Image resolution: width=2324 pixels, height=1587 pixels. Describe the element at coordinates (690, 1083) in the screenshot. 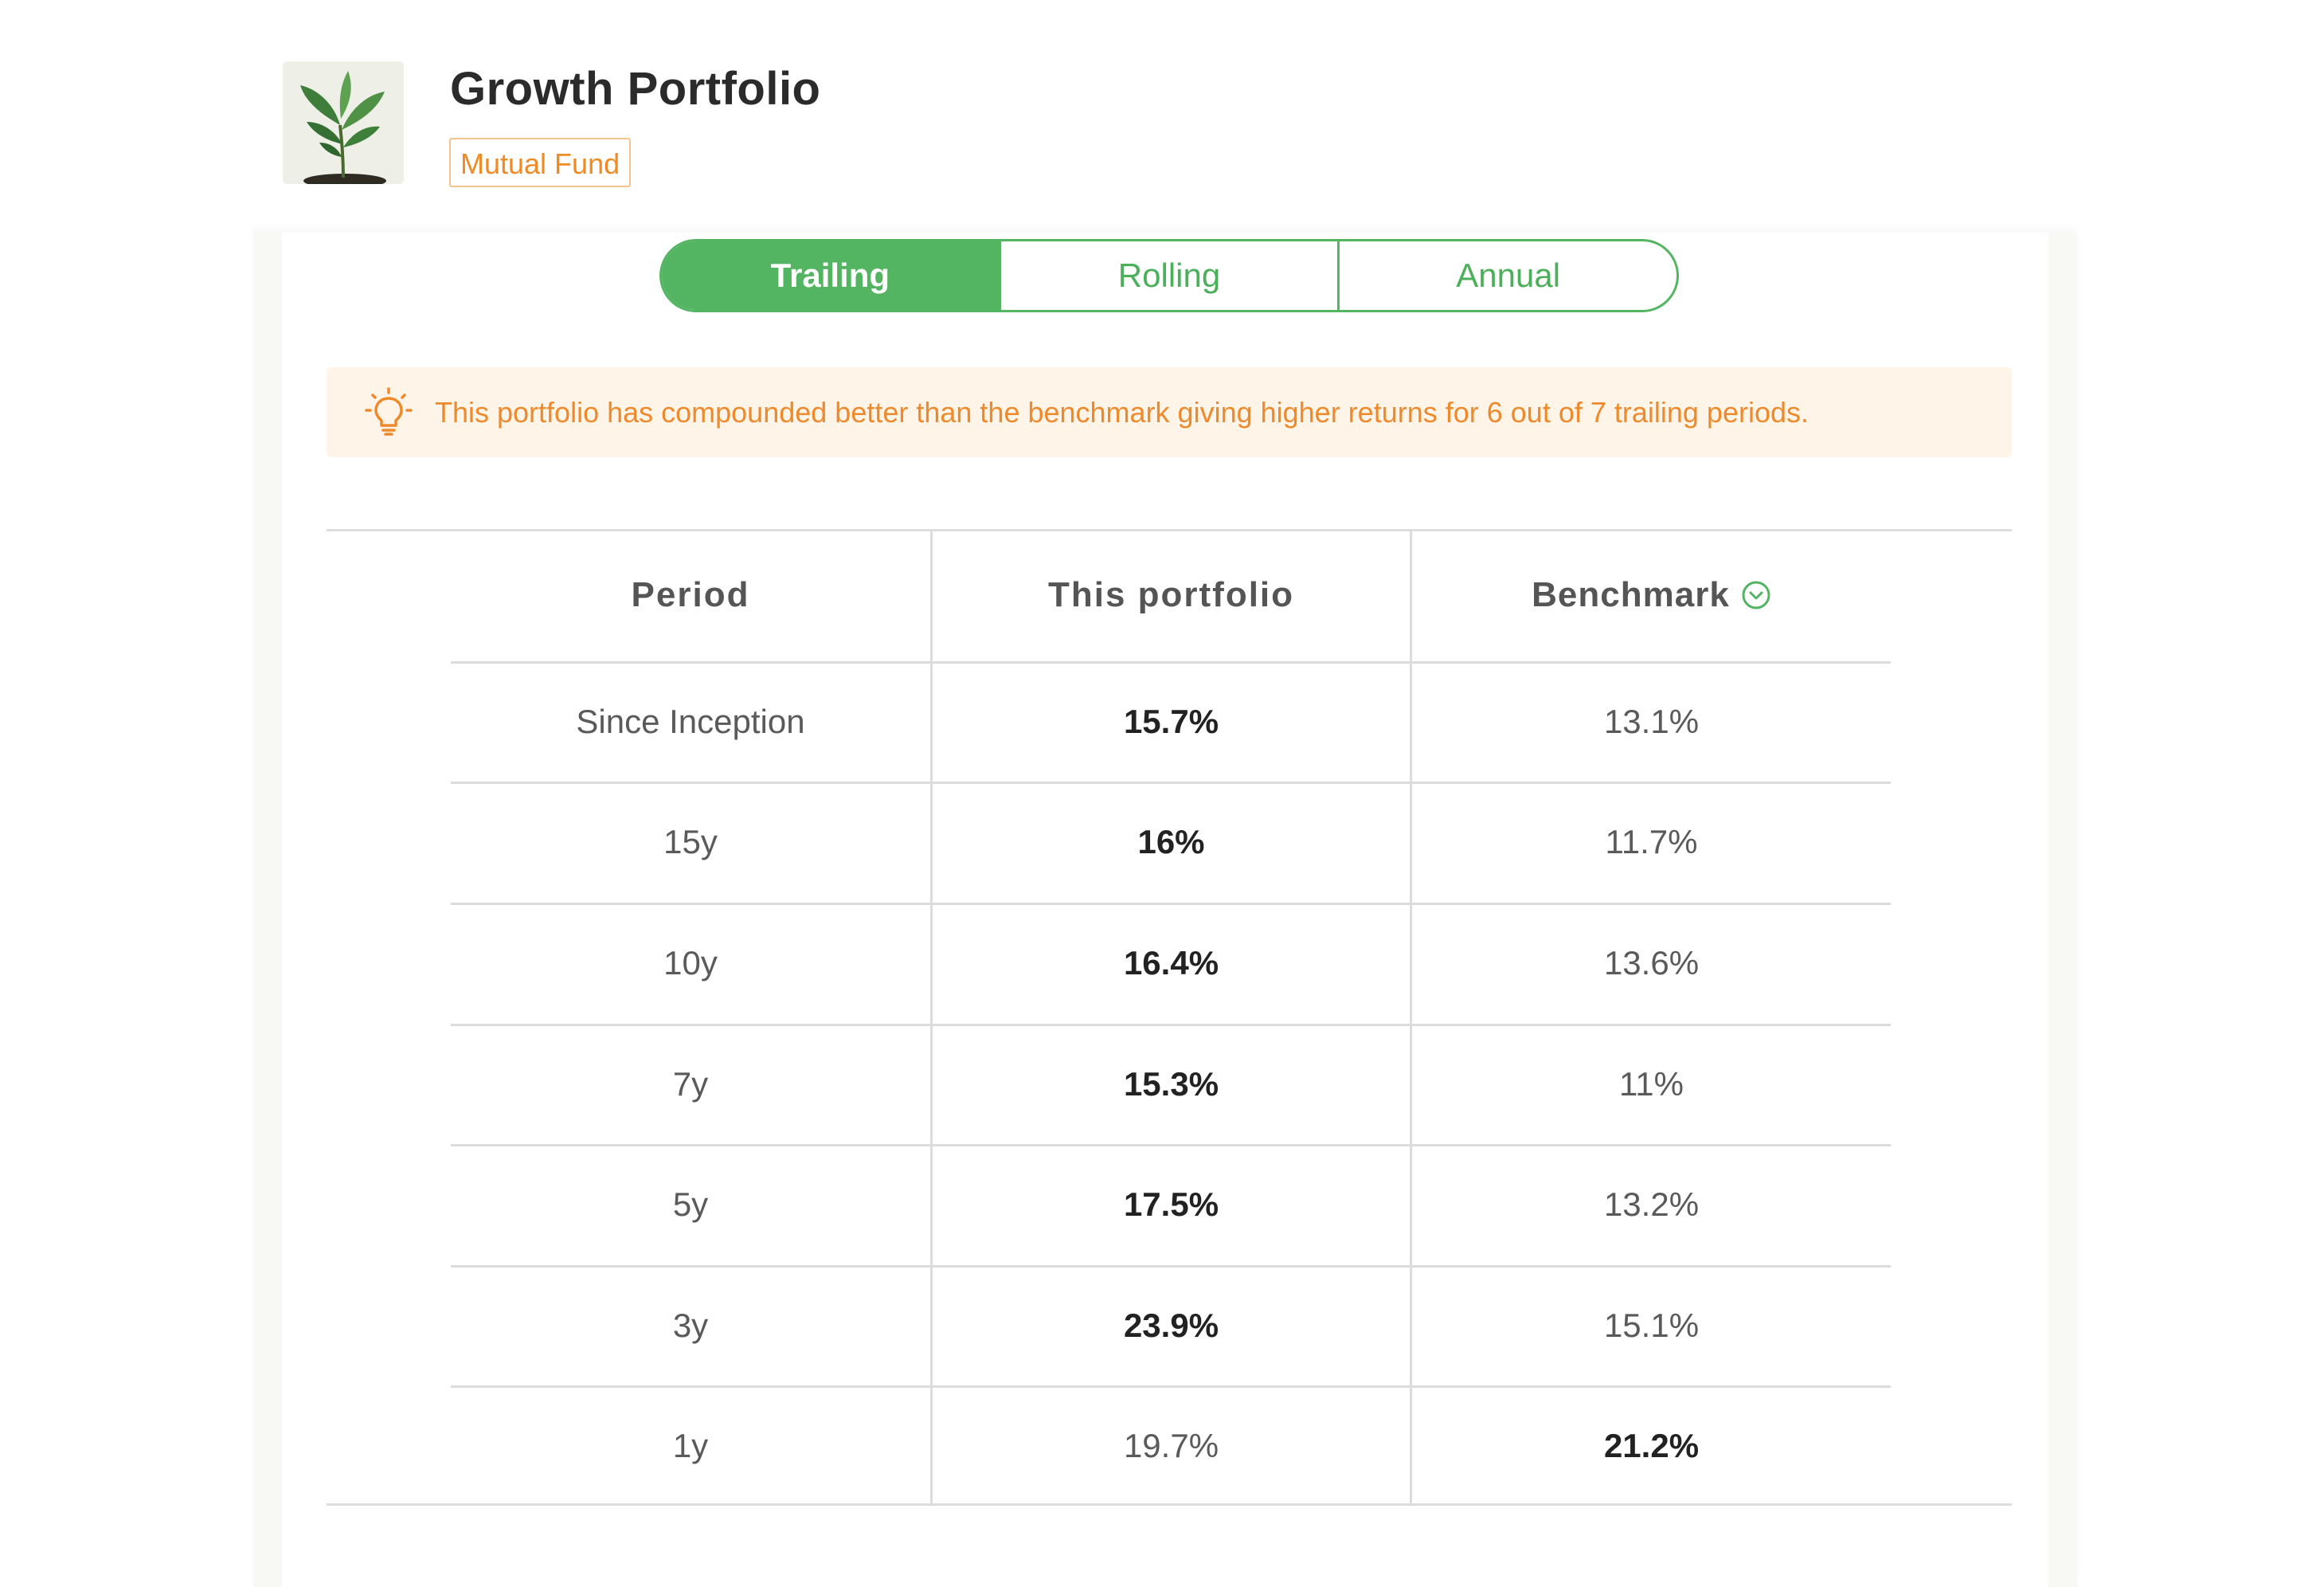

I see `period-cell: 7y` at that location.